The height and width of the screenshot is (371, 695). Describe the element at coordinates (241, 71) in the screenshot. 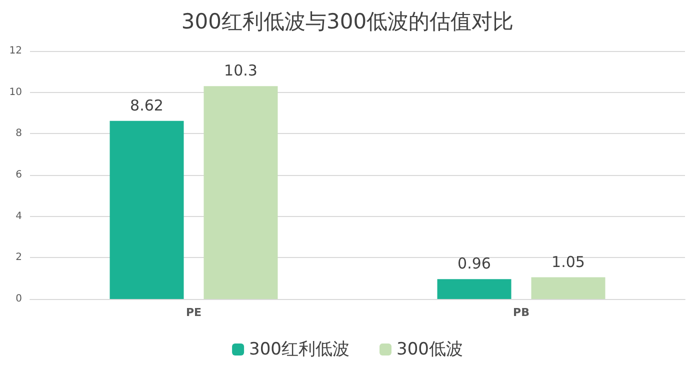

I see `data-label: 10.3` at that location.